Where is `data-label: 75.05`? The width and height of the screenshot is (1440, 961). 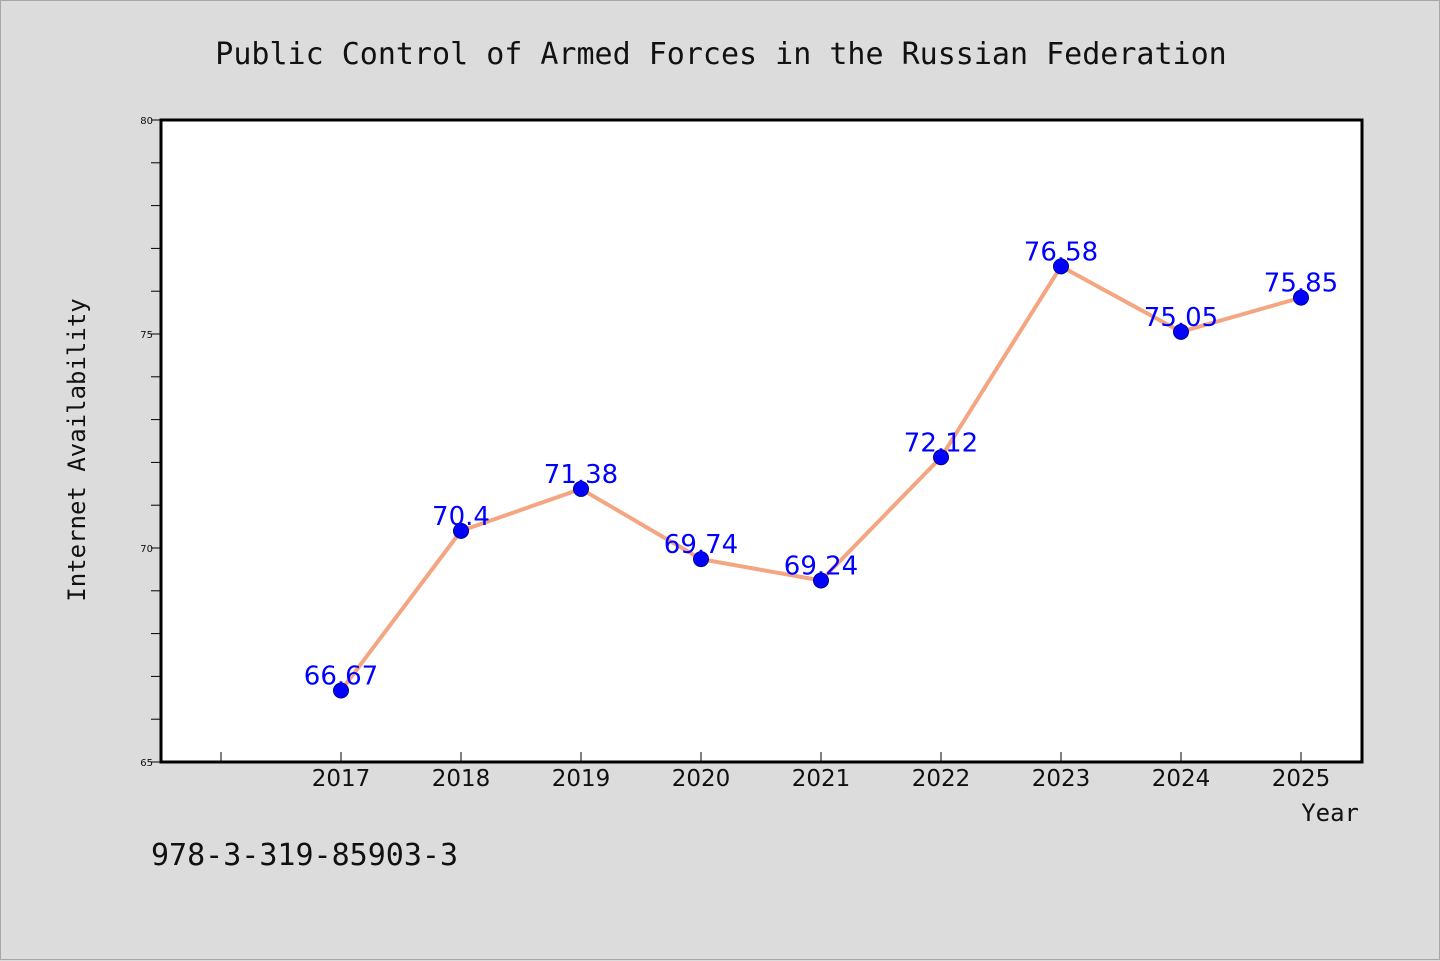
data-label: 75.05 is located at coordinates (1181, 318).